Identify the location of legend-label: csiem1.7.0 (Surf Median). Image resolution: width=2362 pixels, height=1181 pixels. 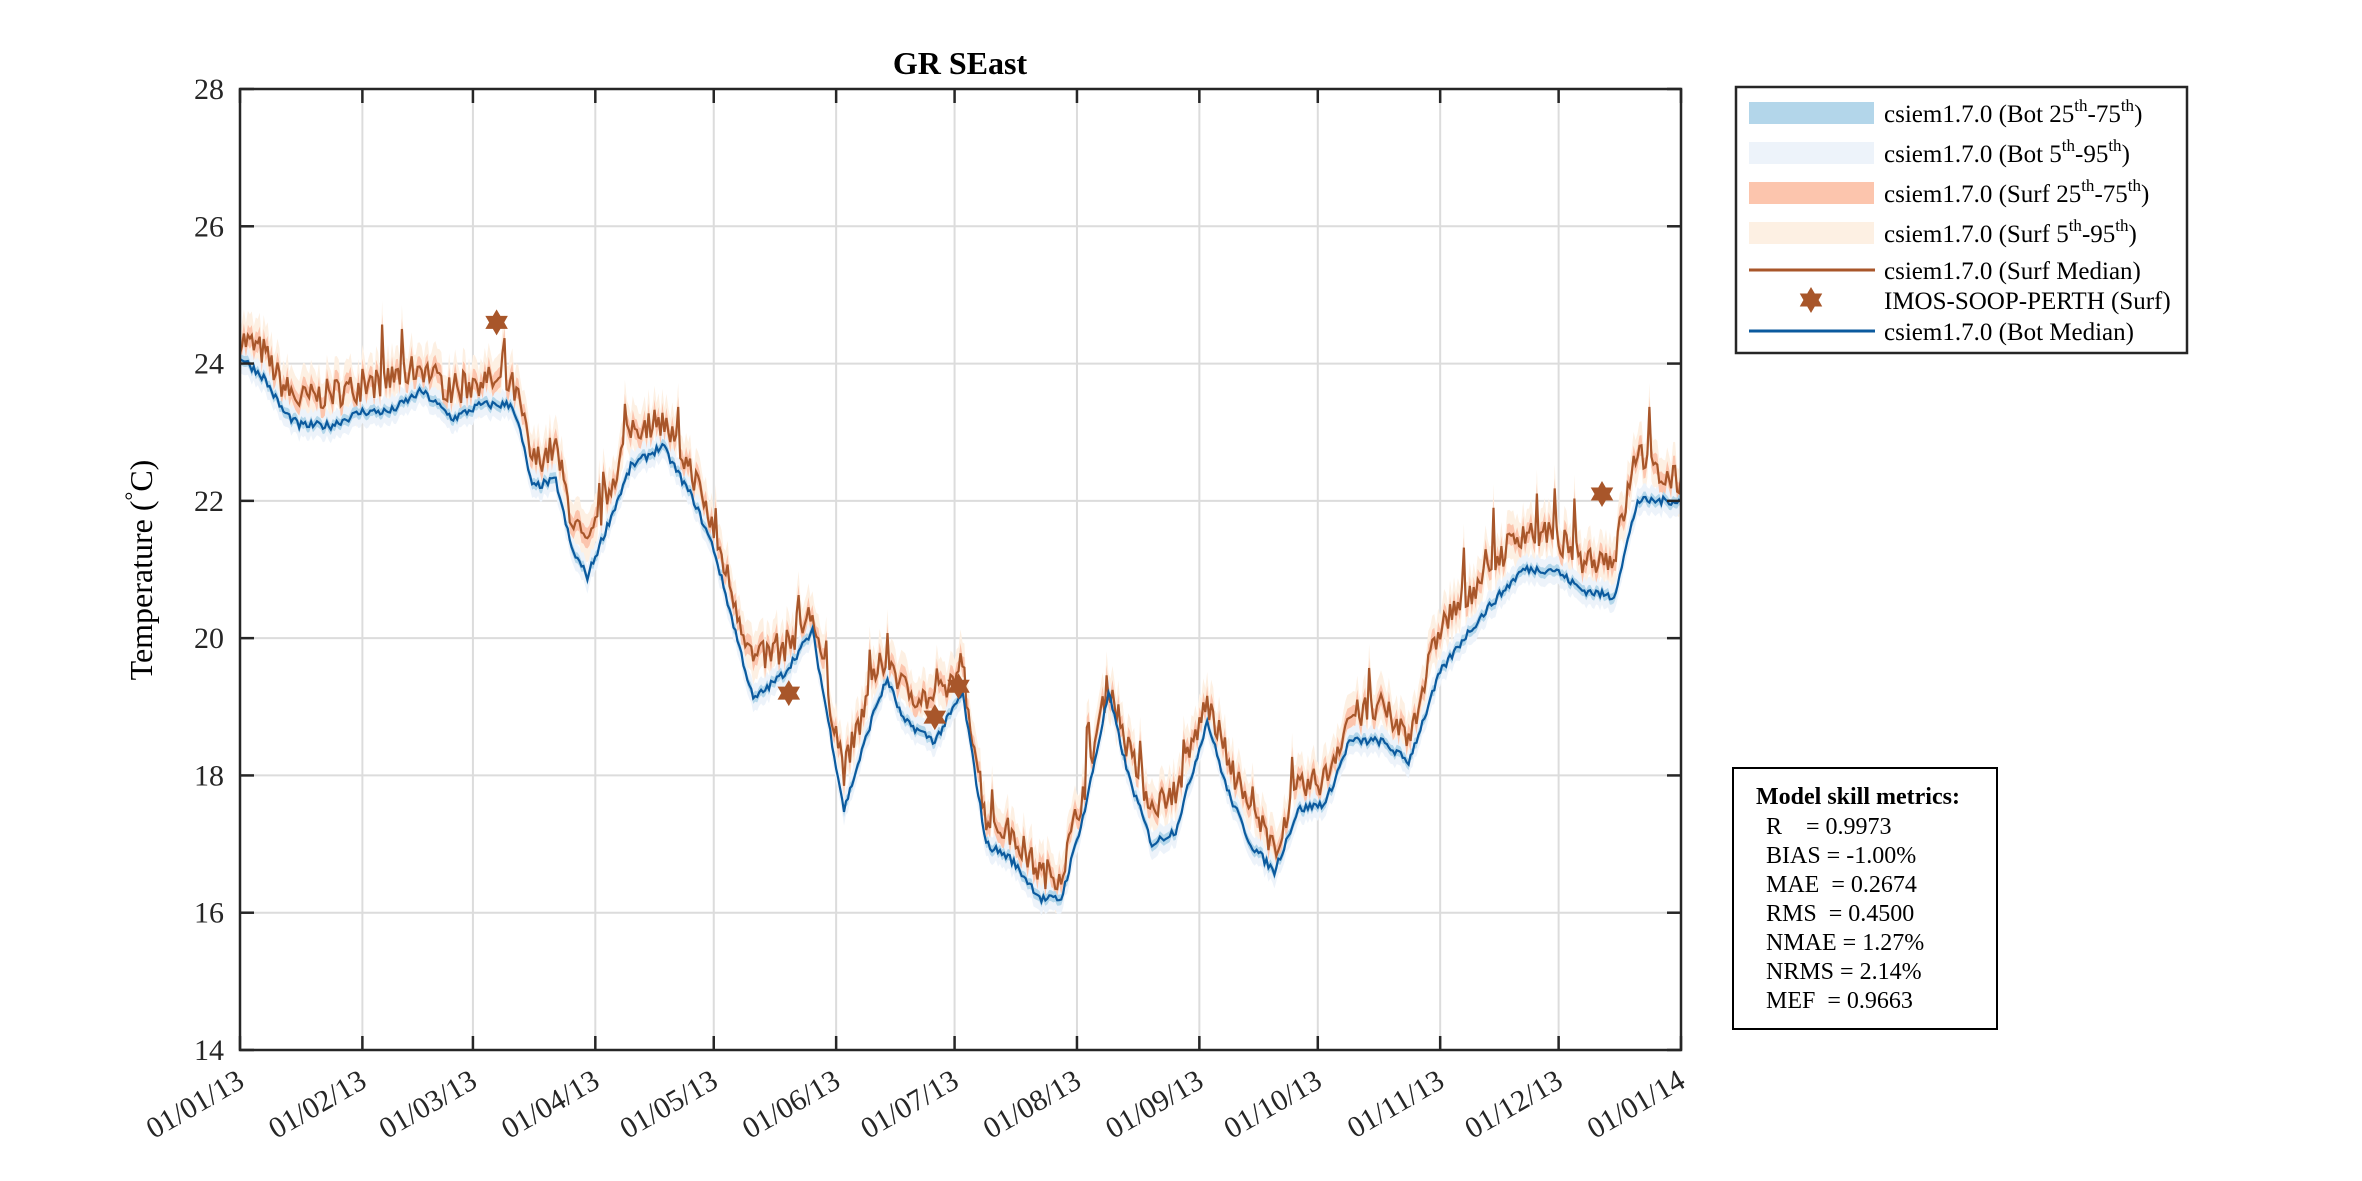
(2012, 271).